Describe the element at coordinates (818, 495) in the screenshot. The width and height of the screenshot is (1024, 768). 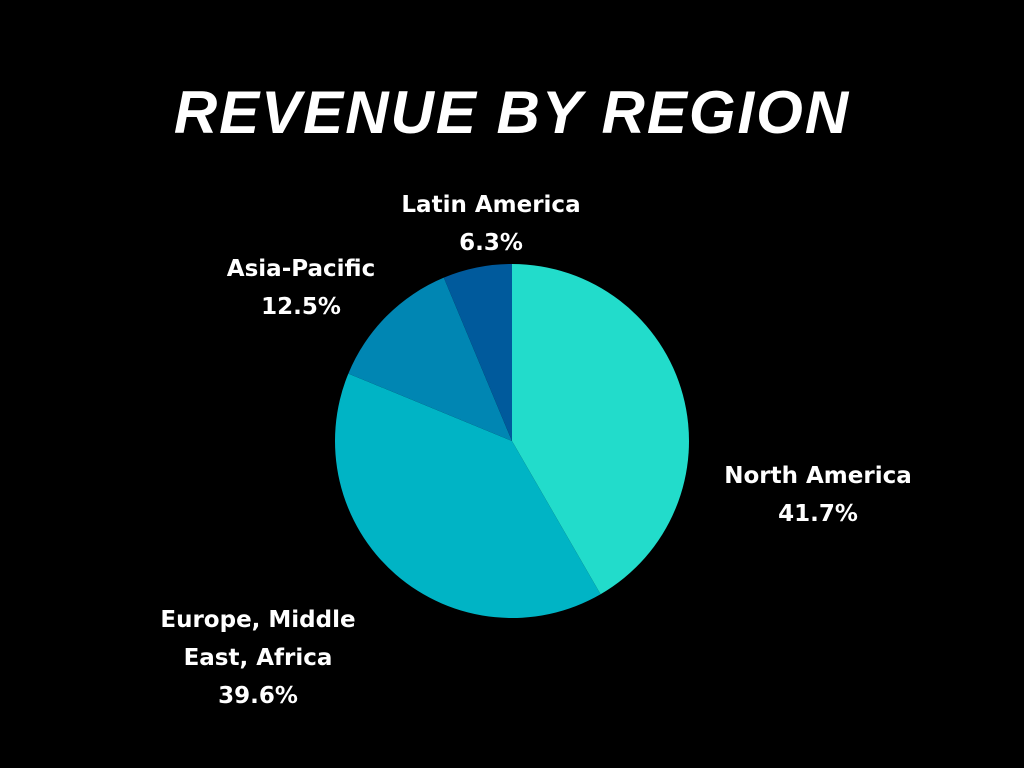
I see `slice-label: North America 41.7%` at that location.